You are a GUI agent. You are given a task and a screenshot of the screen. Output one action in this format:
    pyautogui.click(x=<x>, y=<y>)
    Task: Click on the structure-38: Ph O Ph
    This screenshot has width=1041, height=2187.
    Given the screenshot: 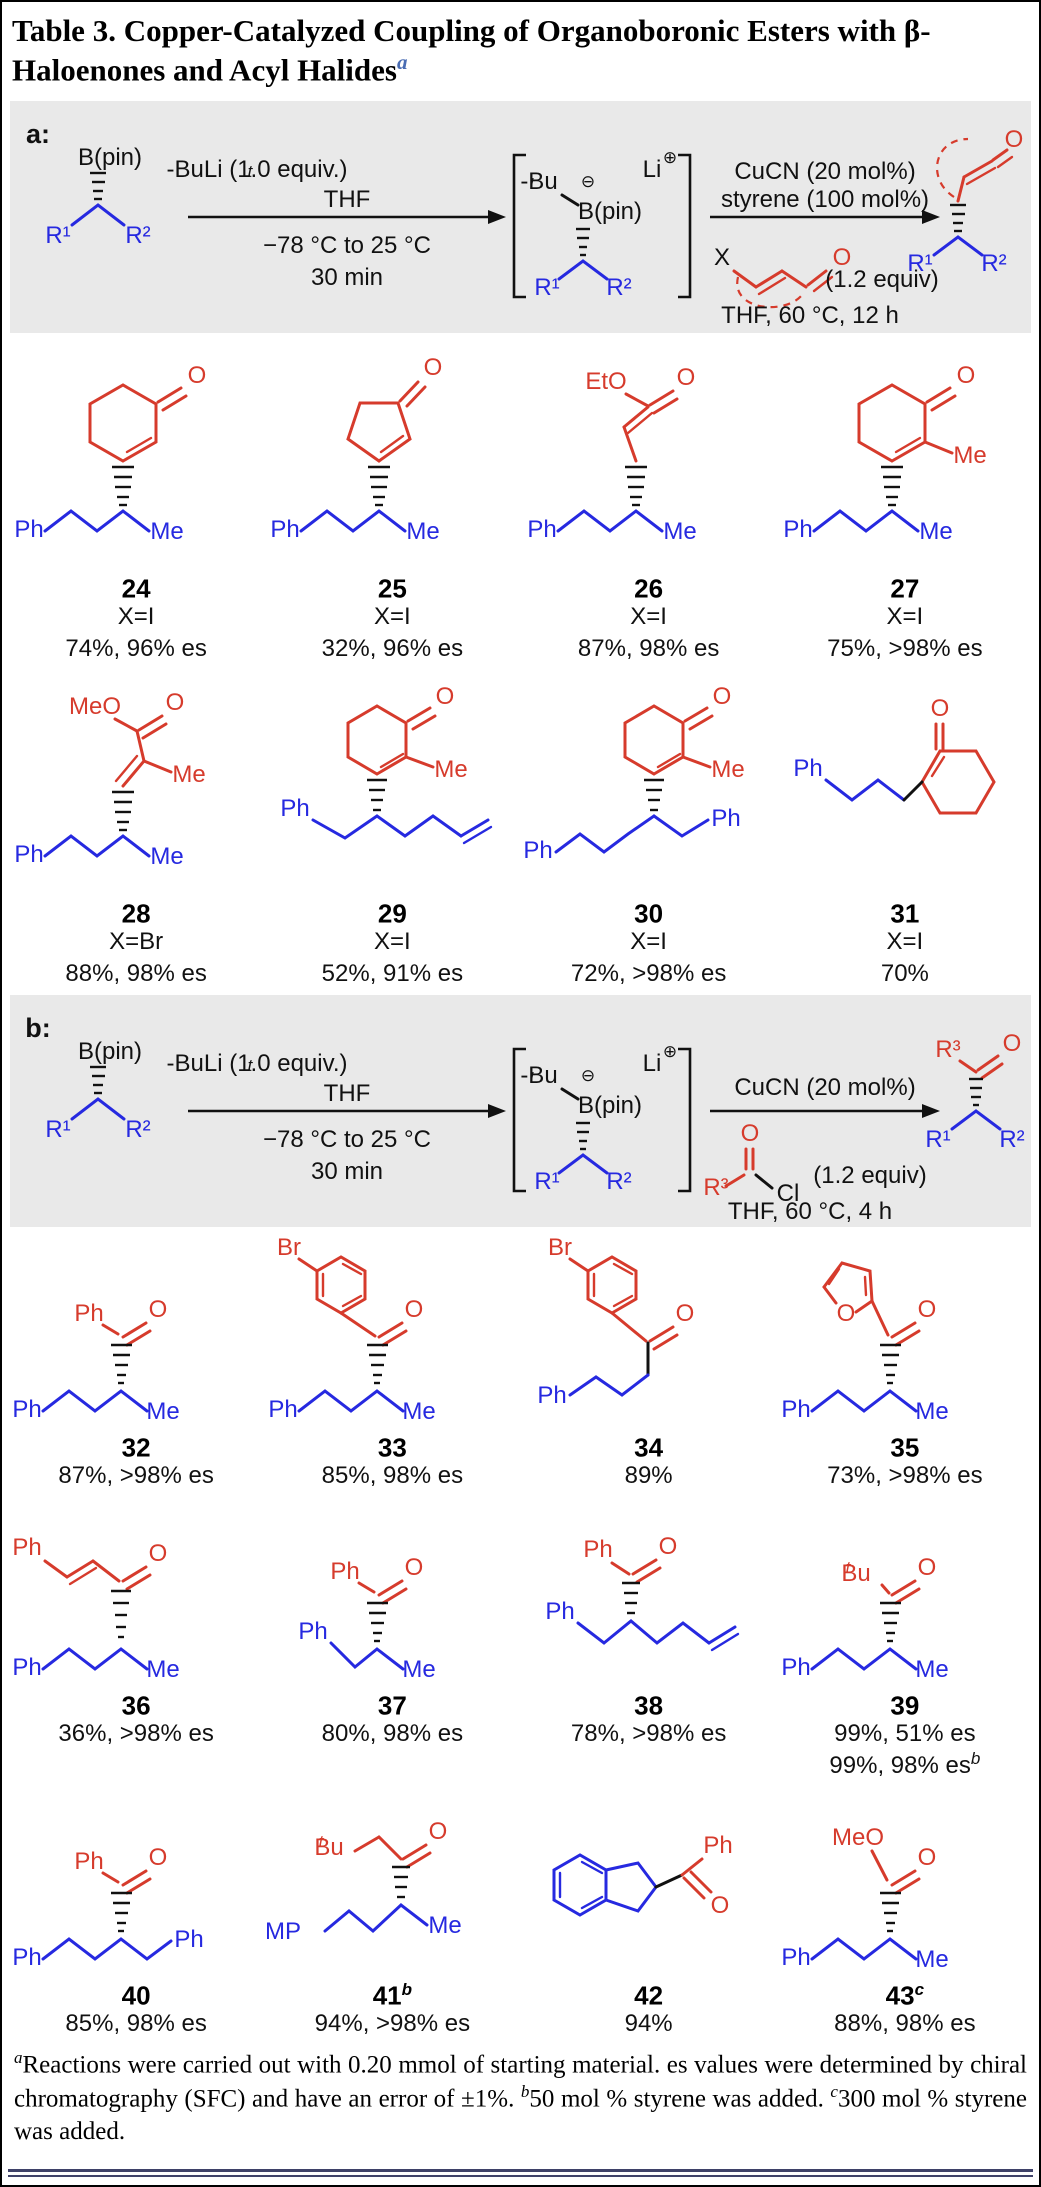 What is the action you would take?
    pyautogui.click(x=642, y=1592)
    